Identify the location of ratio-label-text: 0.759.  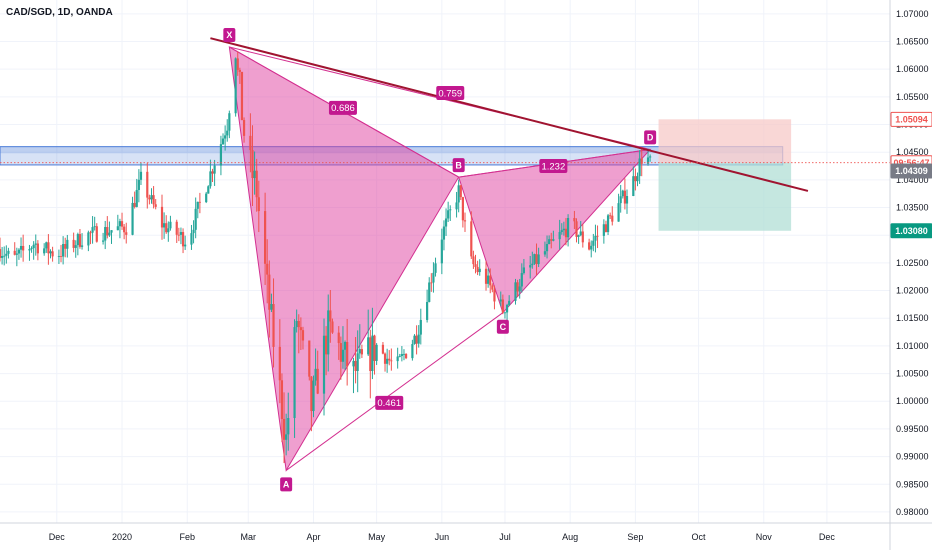
(450, 93).